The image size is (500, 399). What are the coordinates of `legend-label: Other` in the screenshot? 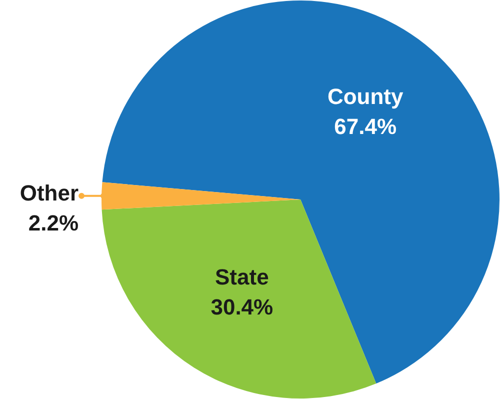 It's located at (49, 193).